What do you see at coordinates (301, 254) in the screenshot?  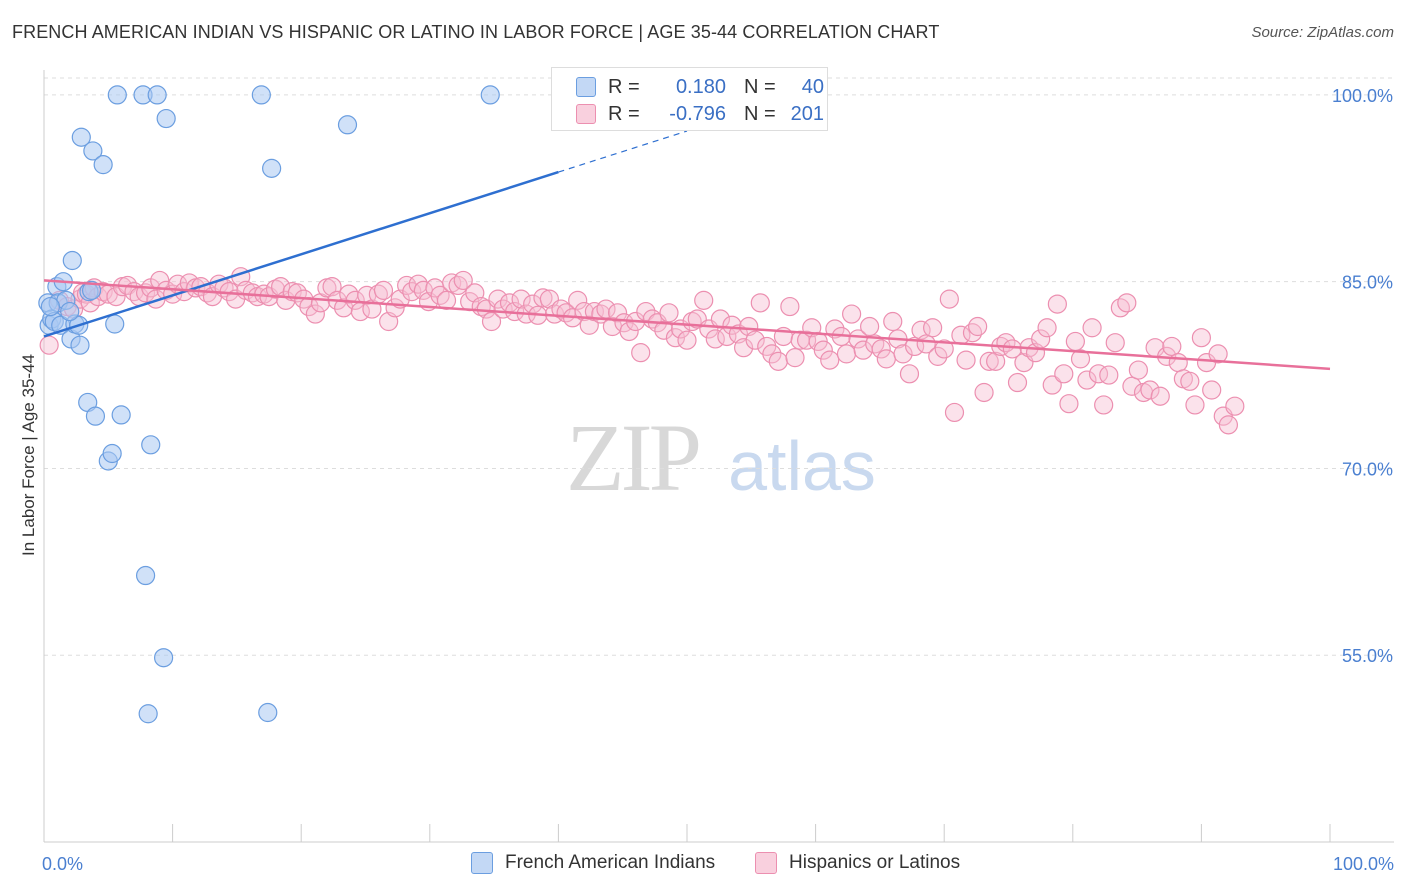 I see `french-trend-line` at bounding box center [301, 254].